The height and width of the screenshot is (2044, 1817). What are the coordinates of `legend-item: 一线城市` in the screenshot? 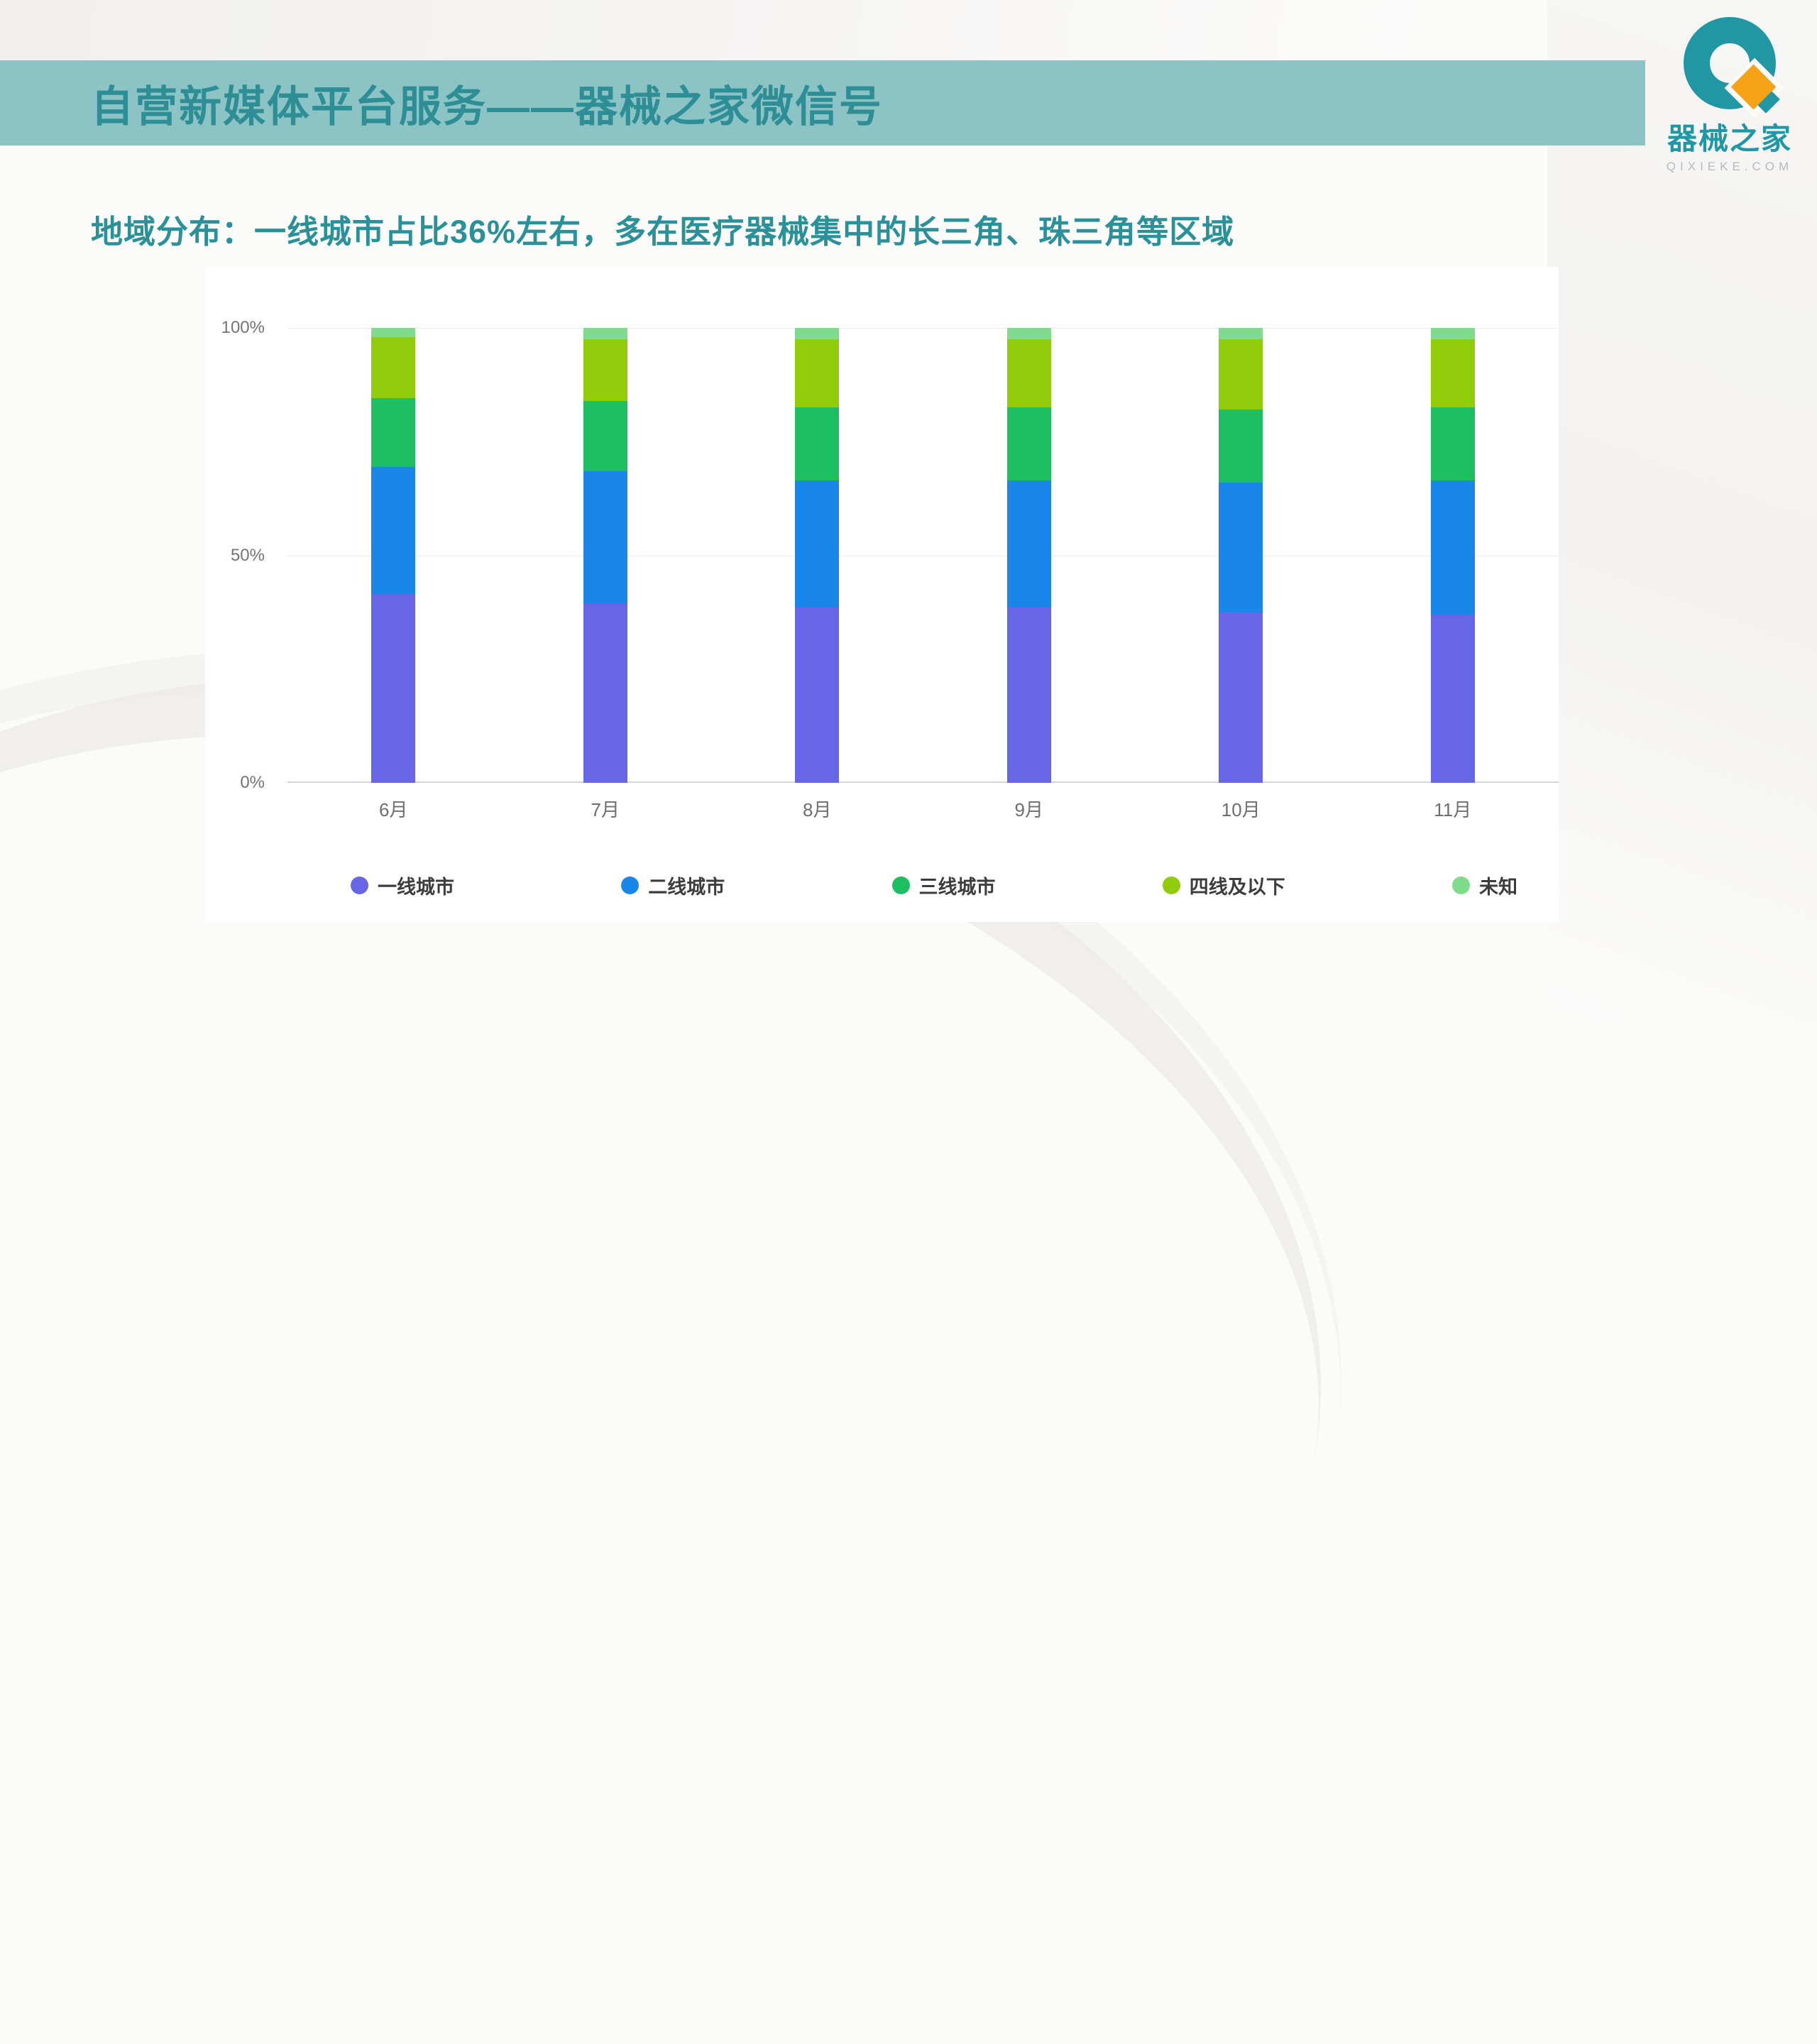 It's located at (402, 885).